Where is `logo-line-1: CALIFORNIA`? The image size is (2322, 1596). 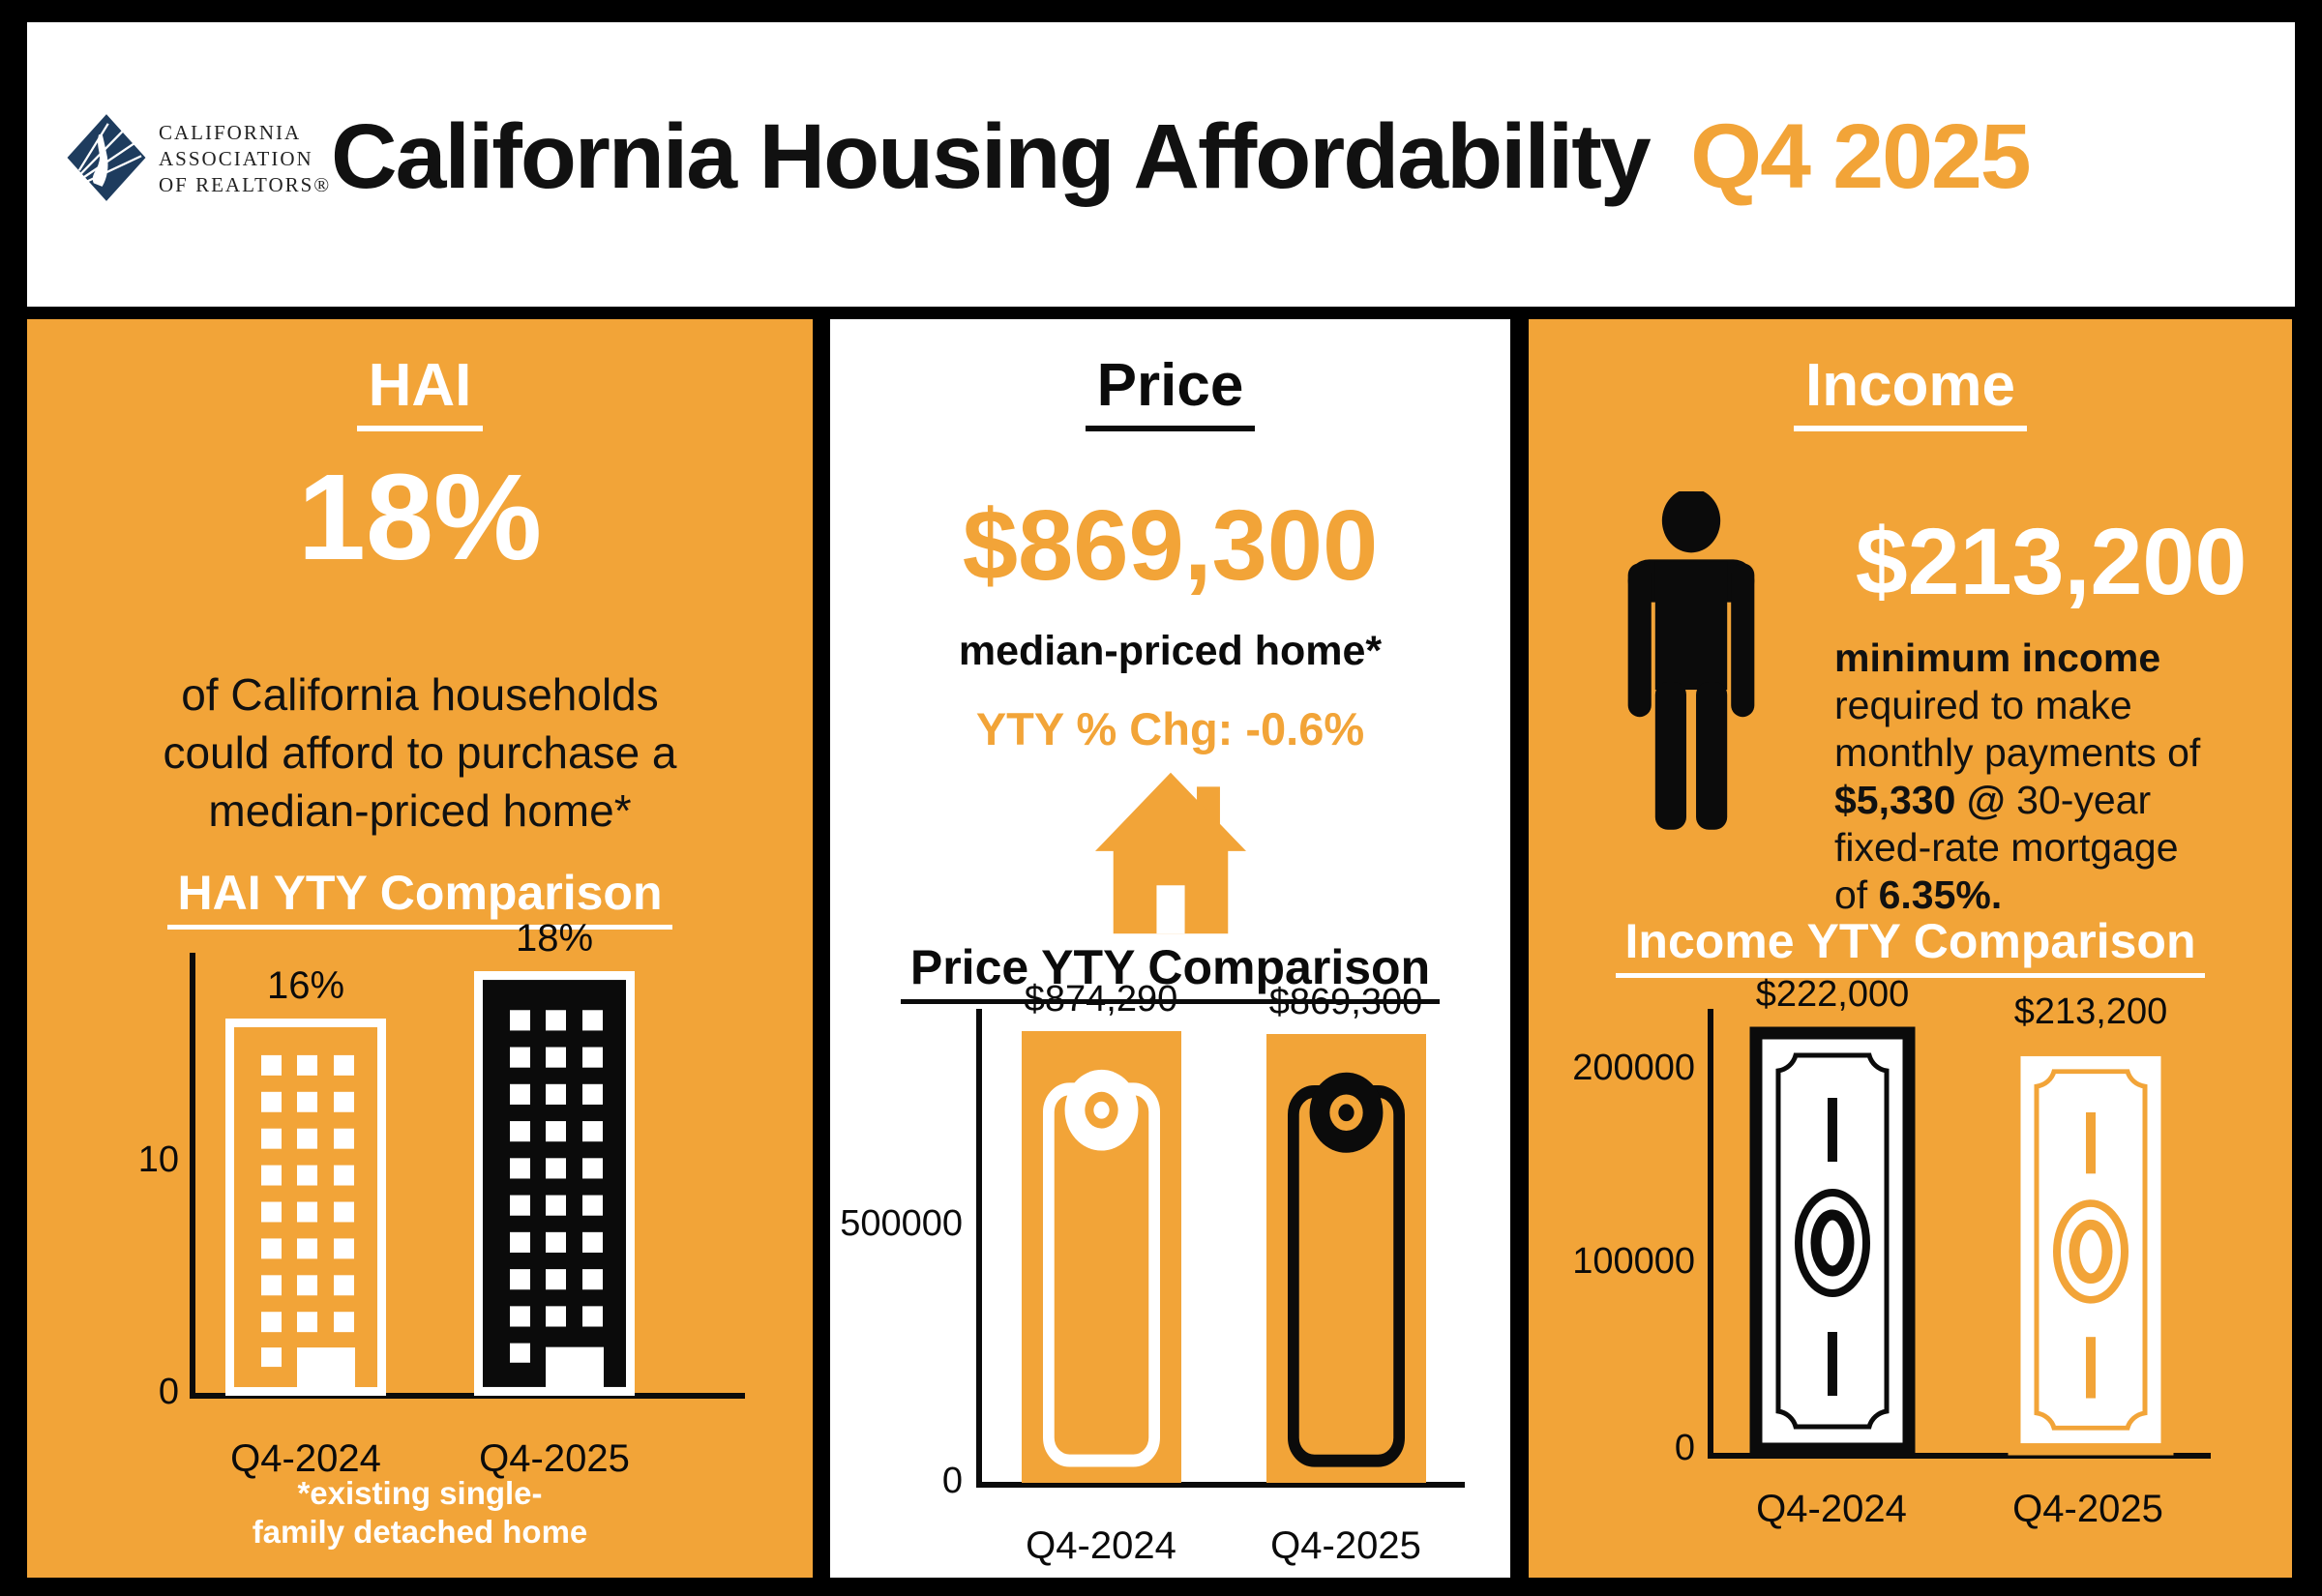
logo-line-1: CALIFORNIA is located at coordinates (230, 132).